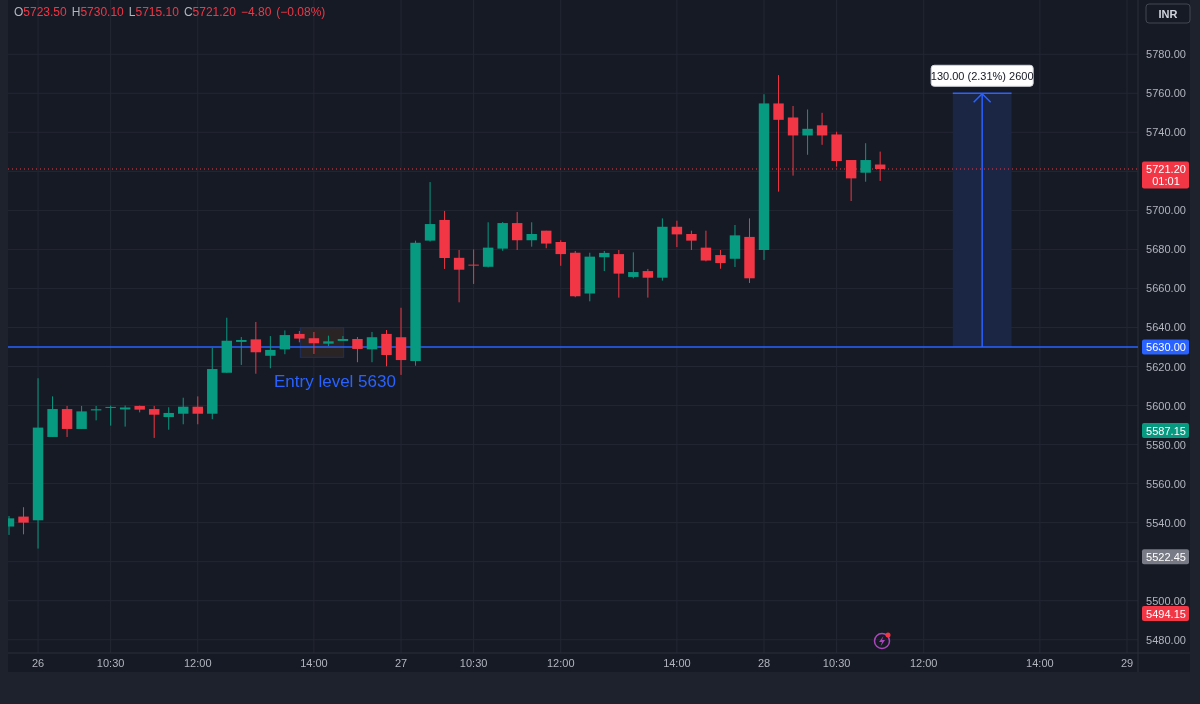  What do you see at coordinates (1166, 346) in the screenshot?
I see `ref-line-label: 5630.00` at bounding box center [1166, 346].